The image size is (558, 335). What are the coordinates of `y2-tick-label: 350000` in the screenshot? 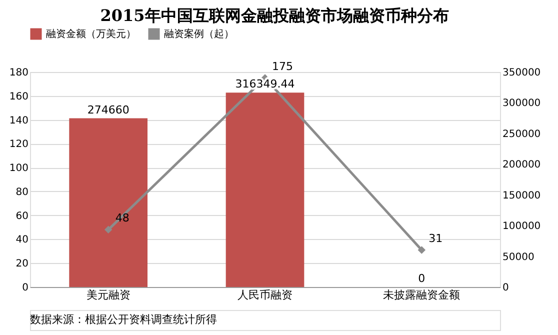 It's located at (521, 73).